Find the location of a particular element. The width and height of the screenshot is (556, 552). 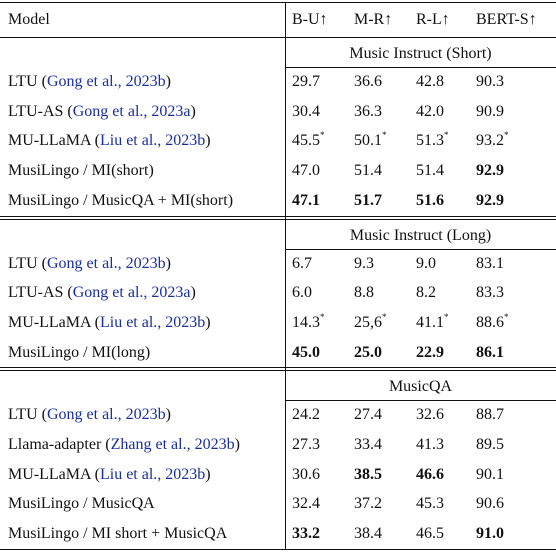

score: 25.0 is located at coordinates (368, 352).